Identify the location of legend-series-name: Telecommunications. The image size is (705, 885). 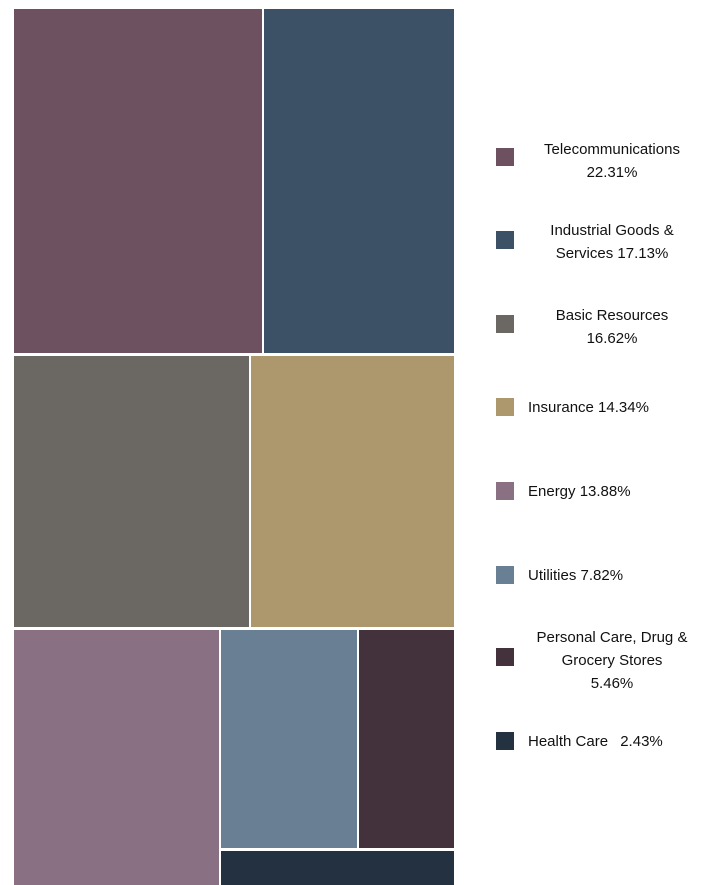
(612, 149).